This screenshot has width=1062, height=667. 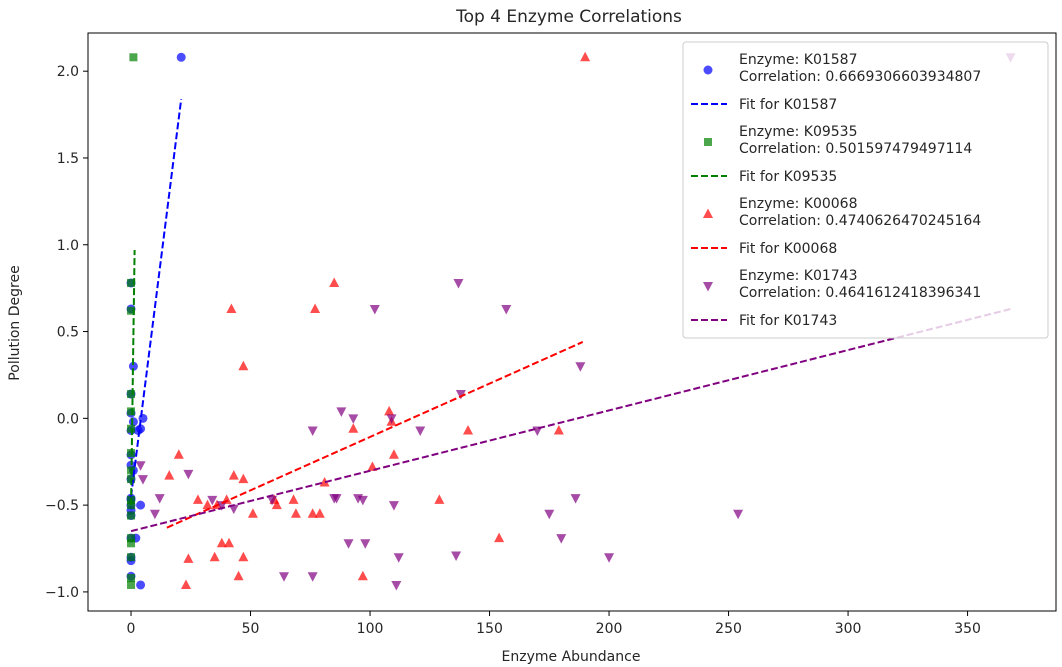 I want to click on x-tick-label: 300, so click(x=848, y=629).